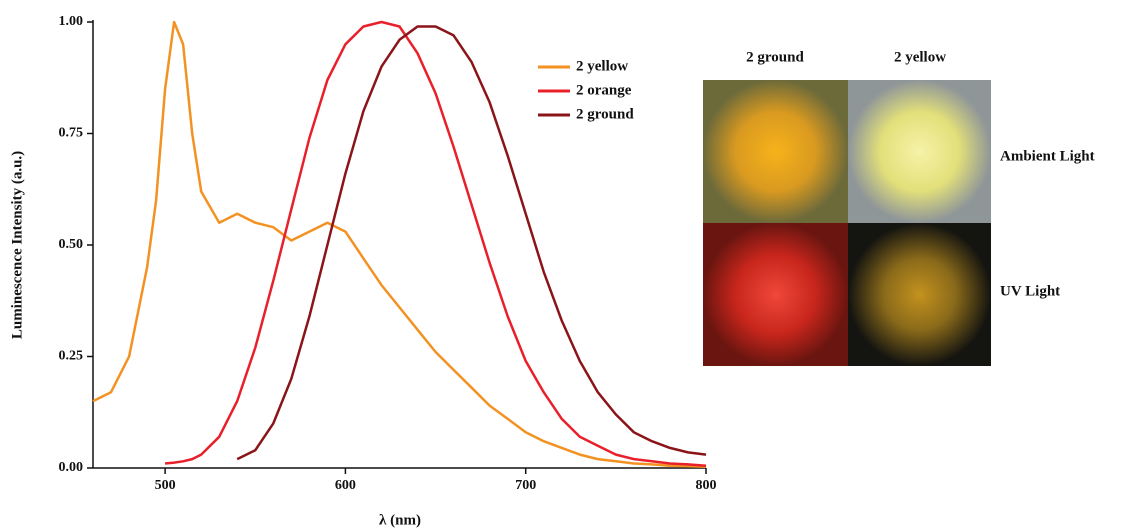 The height and width of the screenshot is (532, 1148). Describe the element at coordinates (605, 114) in the screenshot. I see `legend-label: 2 ground` at that location.